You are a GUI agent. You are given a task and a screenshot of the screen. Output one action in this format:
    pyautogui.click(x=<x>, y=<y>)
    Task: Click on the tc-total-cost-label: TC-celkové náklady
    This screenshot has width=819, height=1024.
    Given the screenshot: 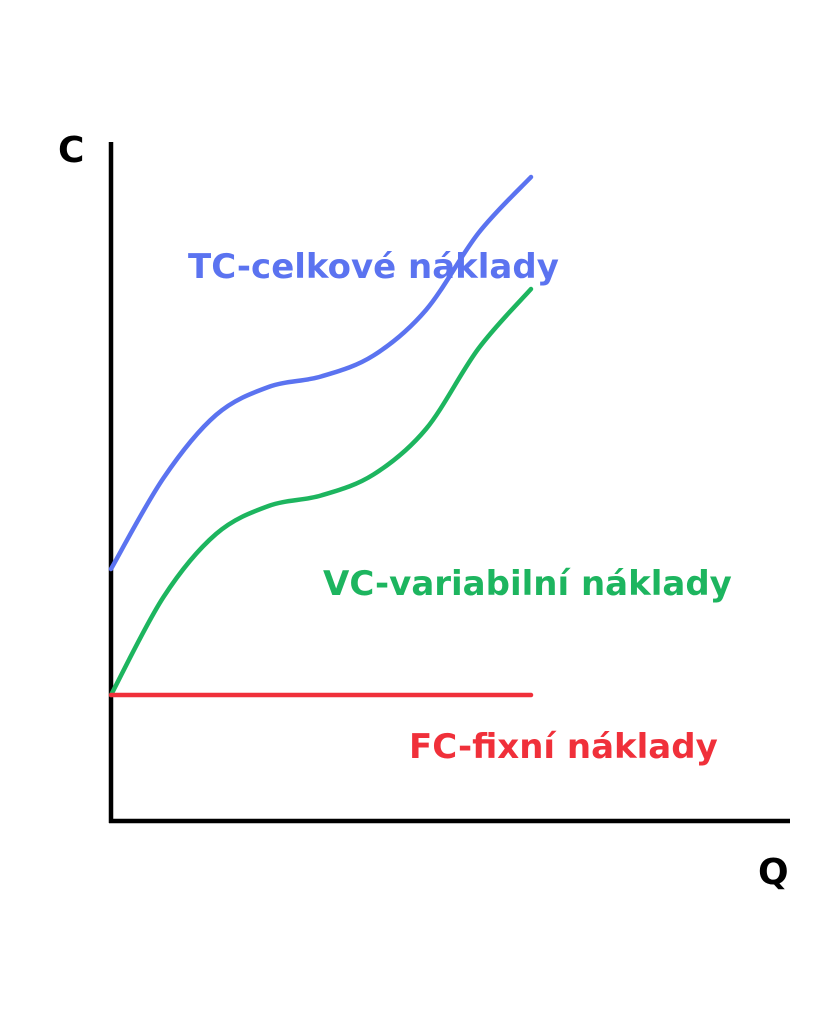 What is the action you would take?
    pyautogui.click(x=373, y=267)
    